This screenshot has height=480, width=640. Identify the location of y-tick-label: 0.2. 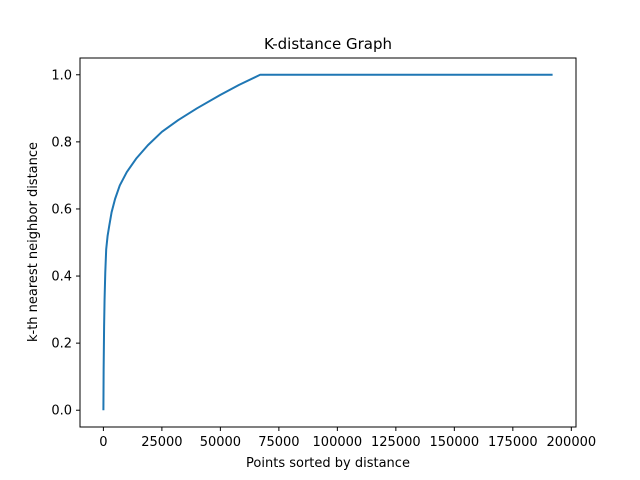
(61, 344).